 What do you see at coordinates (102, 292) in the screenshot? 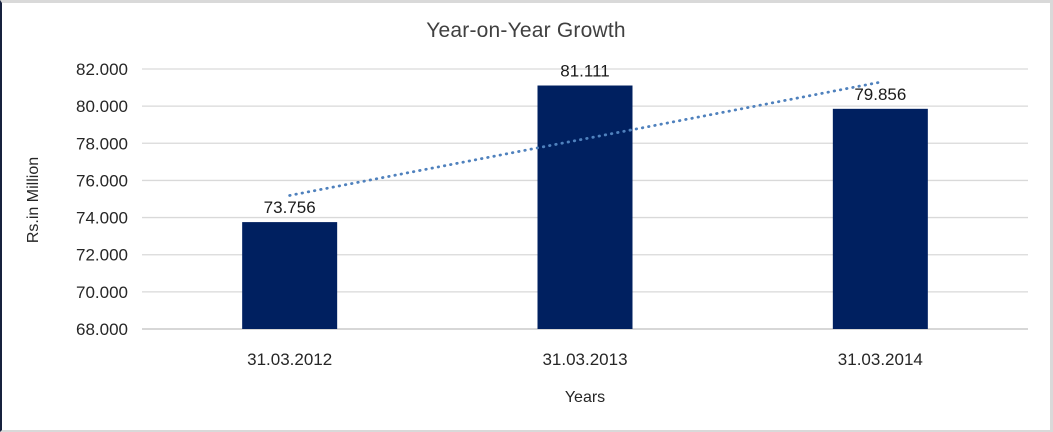
I see `y-tick-label: 70.000` at bounding box center [102, 292].